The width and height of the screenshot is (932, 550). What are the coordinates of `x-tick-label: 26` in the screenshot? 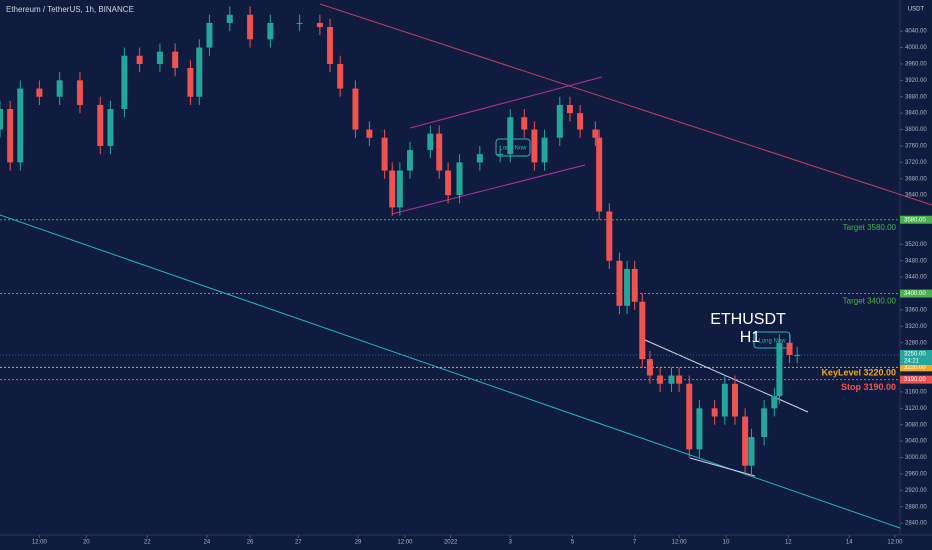 It's located at (250, 543).